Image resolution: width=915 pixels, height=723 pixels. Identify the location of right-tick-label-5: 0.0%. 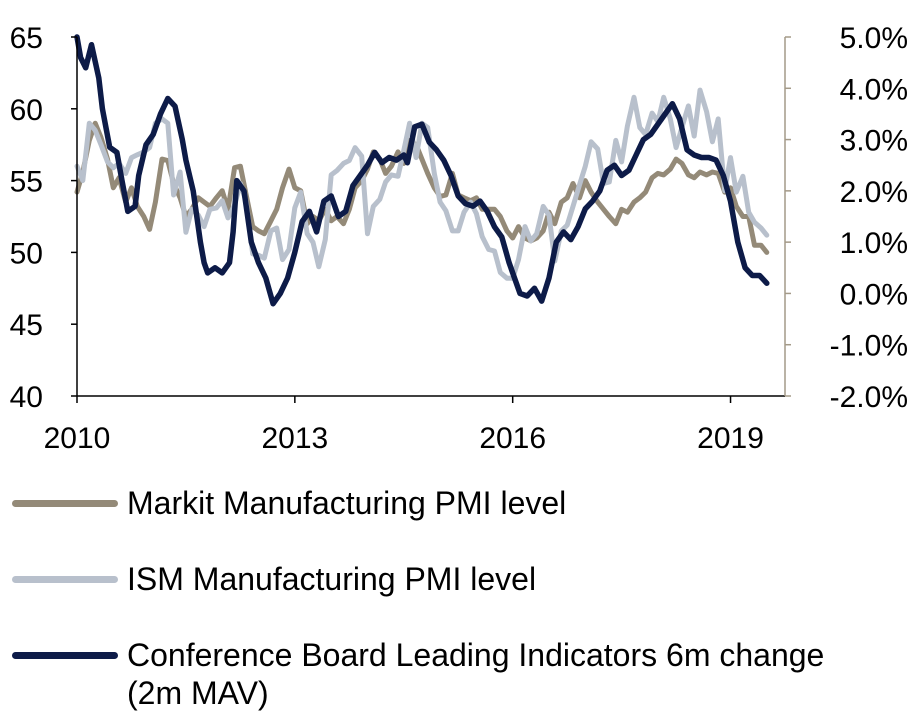
(874, 294).